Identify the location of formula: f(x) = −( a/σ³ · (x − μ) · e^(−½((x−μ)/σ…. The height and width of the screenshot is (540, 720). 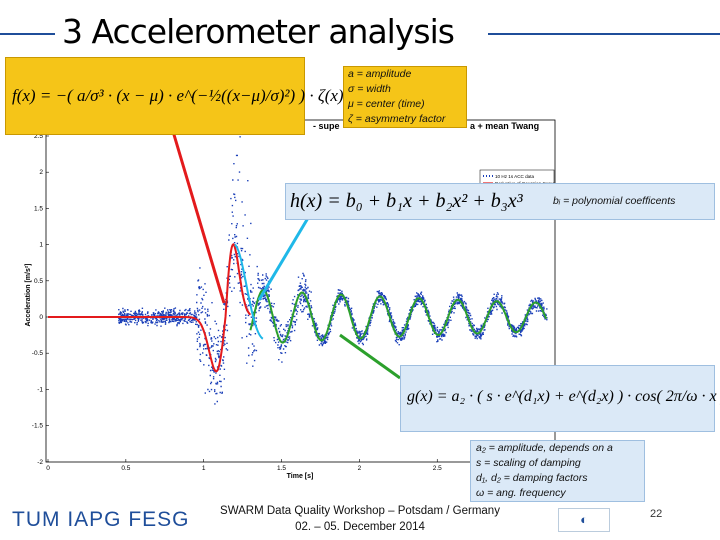
(178, 95).